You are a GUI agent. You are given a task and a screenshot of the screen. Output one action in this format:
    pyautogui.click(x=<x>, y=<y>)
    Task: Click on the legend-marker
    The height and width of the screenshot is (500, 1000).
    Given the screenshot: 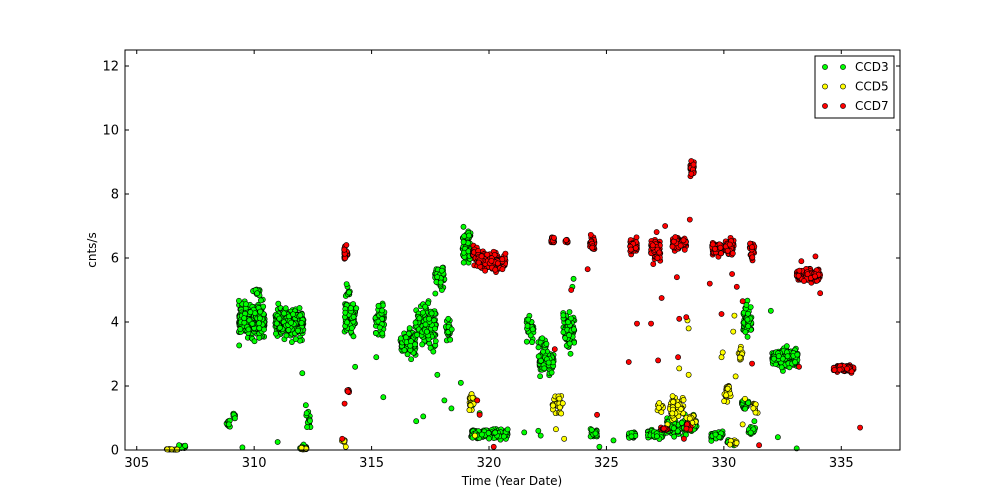 What is the action you would take?
    pyautogui.click(x=843, y=67)
    